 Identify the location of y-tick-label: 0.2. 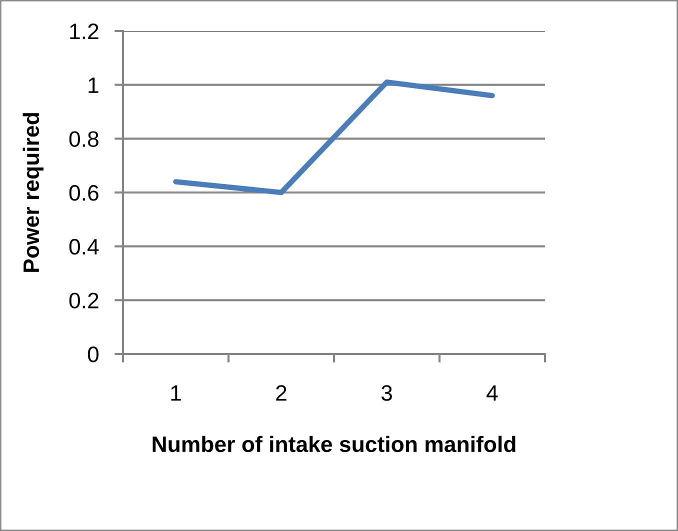
(83, 300).